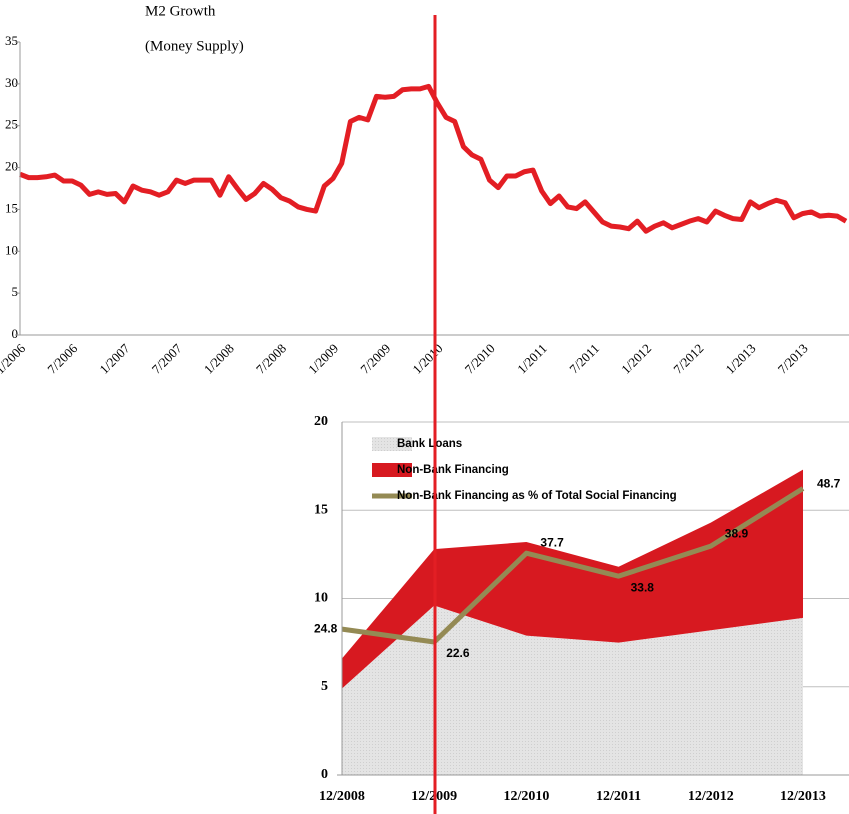 This screenshot has width=849, height=814. I want to click on x-tick-label: 1/2008, so click(219, 359).